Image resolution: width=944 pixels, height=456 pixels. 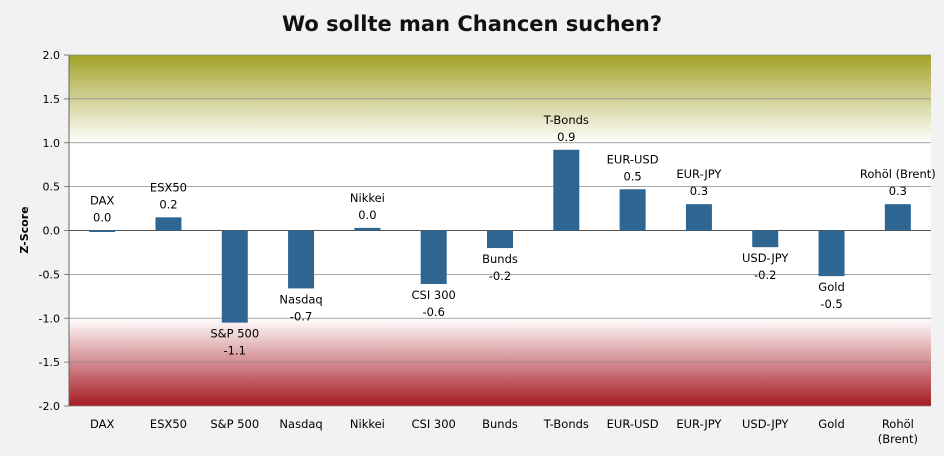 What do you see at coordinates (49, 362) in the screenshot?
I see `y-tick-label: -1.5` at bounding box center [49, 362].